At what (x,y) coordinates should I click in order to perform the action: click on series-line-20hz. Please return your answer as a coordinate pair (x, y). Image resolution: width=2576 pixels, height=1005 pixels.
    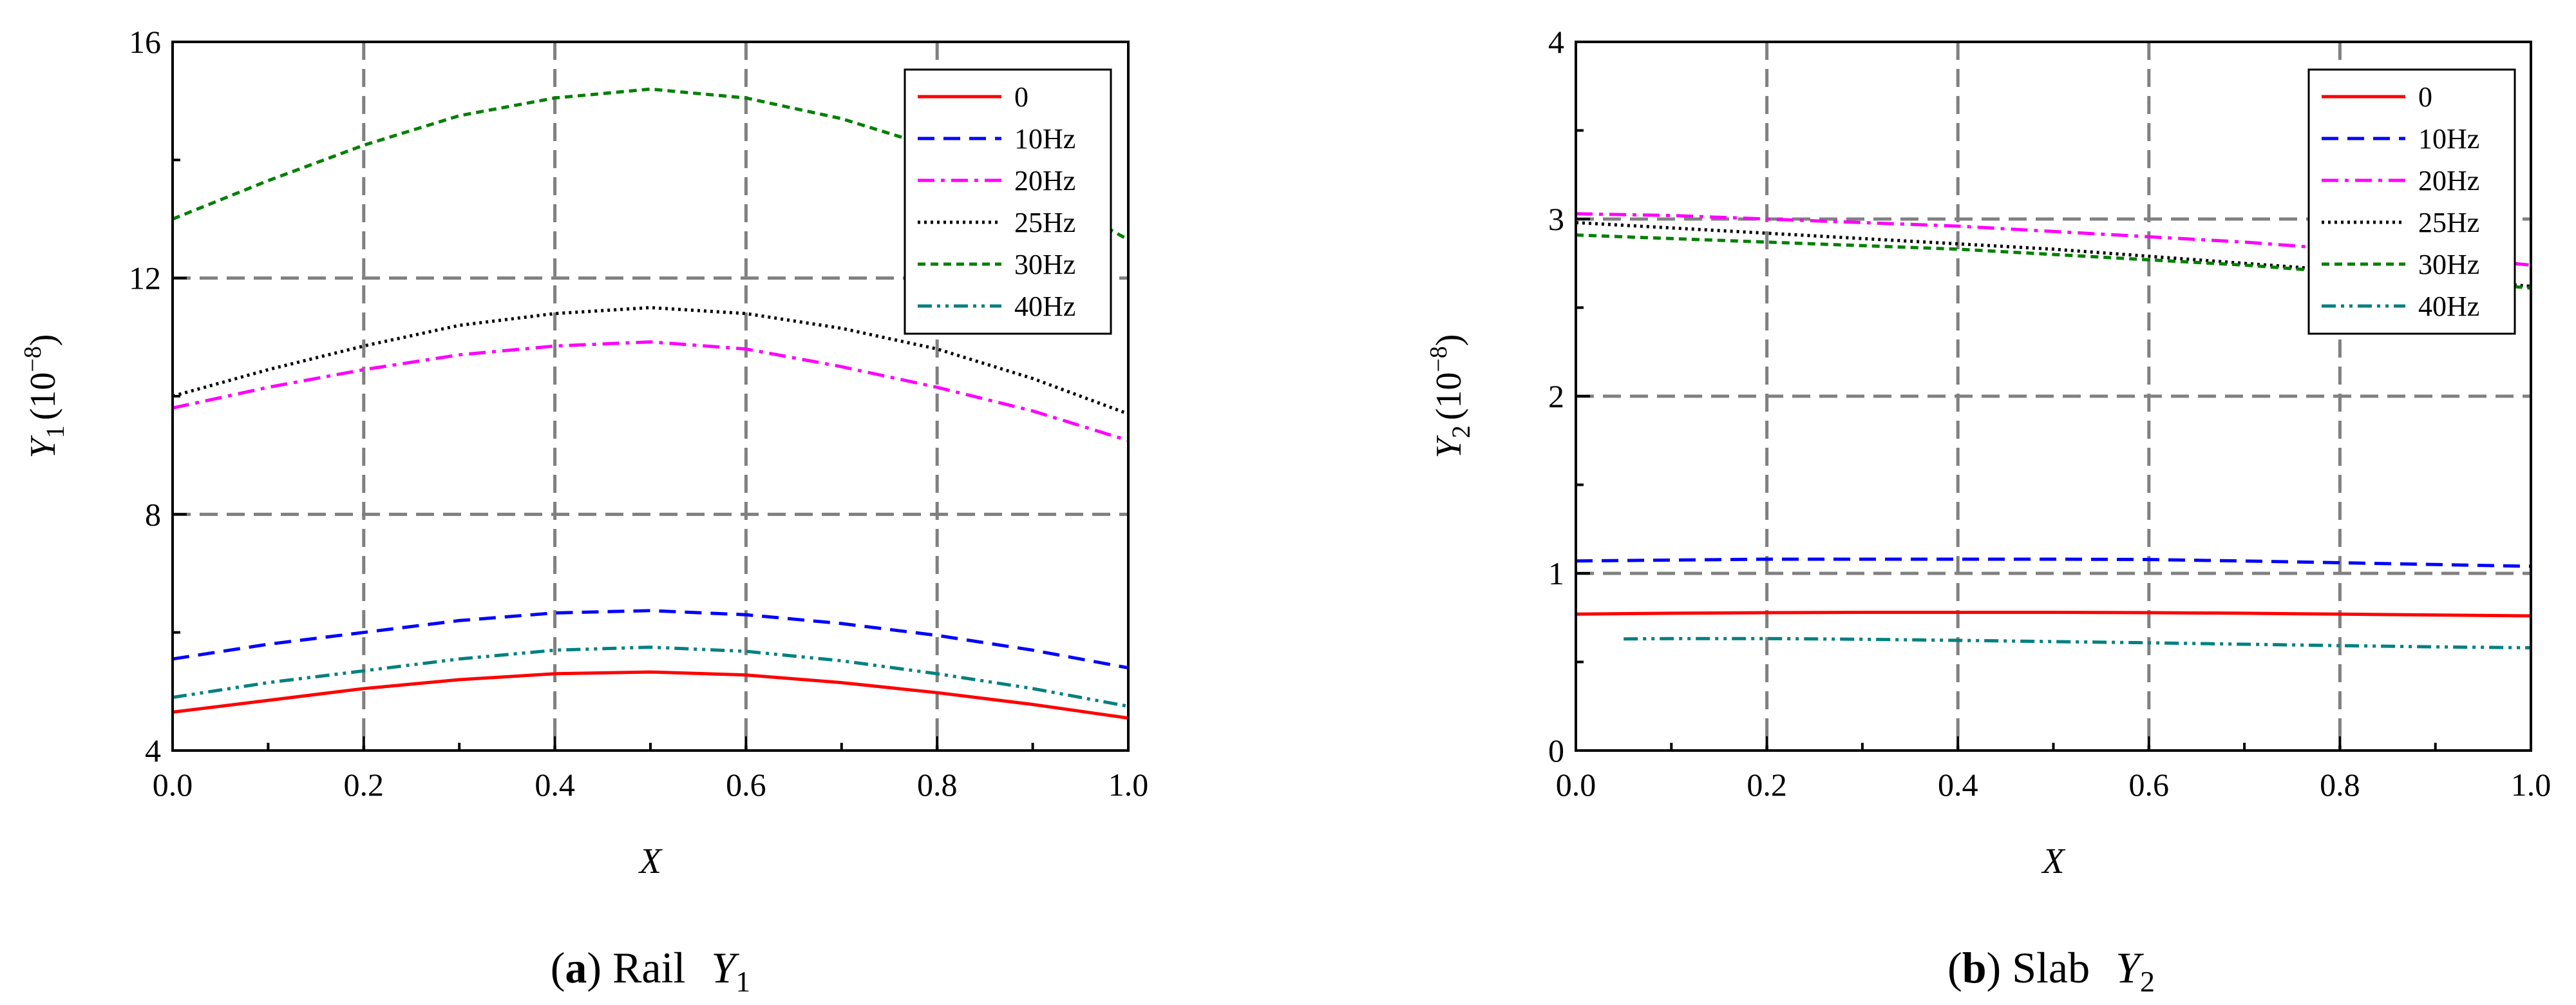
    Looking at the image, I should click on (651, 392).